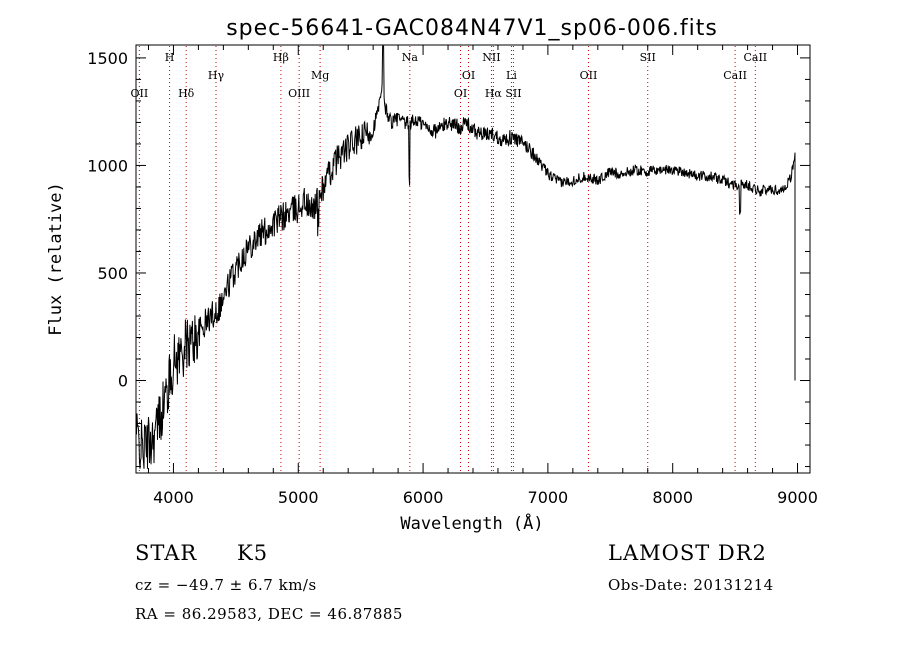 Image resolution: width=900 pixels, height=650 pixels. What do you see at coordinates (672, 497) in the screenshot?
I see `x-tick-label-8000: 8000` at bounding box center [672, 497].